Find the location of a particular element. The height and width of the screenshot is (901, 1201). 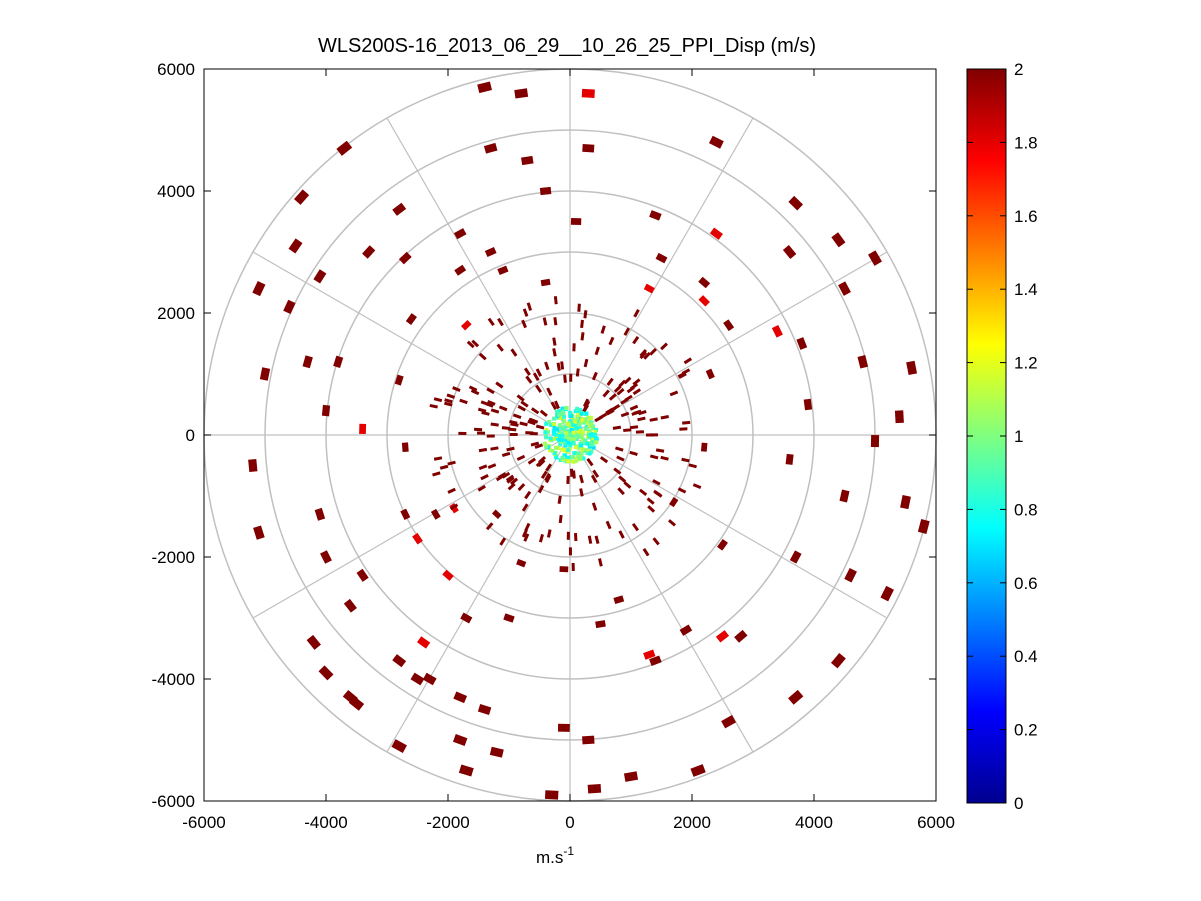

x-tick-label: 6000 is located at coordinates (936, 822).